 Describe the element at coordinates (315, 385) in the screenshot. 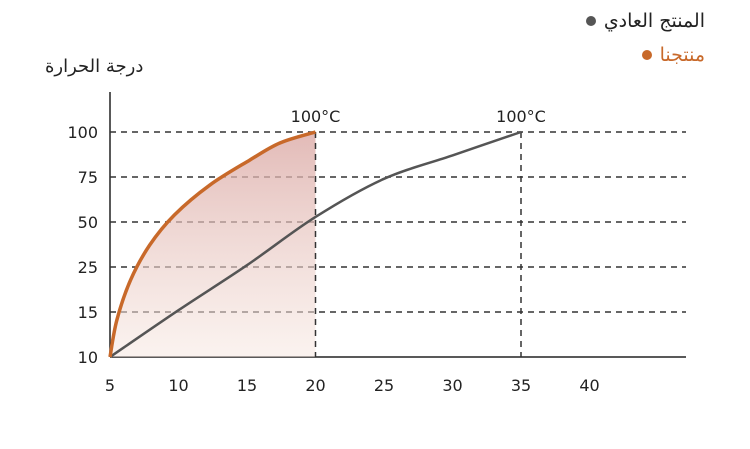

I see `x-tick-label: 20` at that location.